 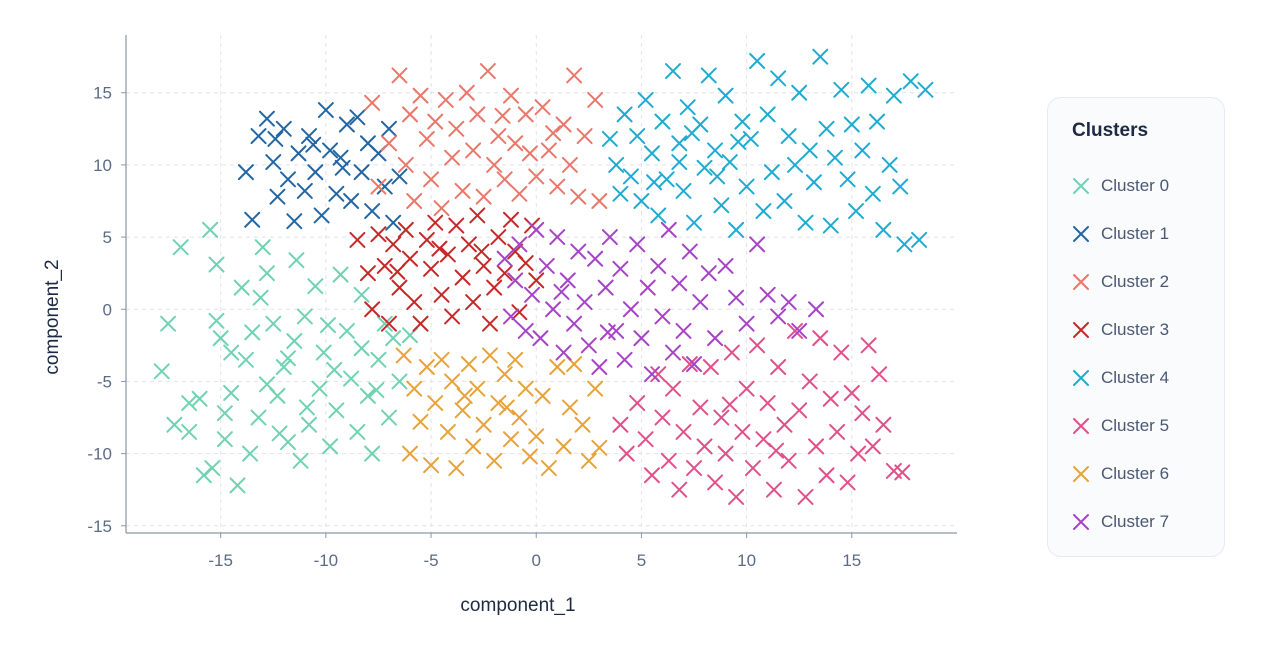 What do you see at coordinates (1148, 282) in the screenshot?
I see `legend-item: Cluster 2` at bounding box center [1148, 282].